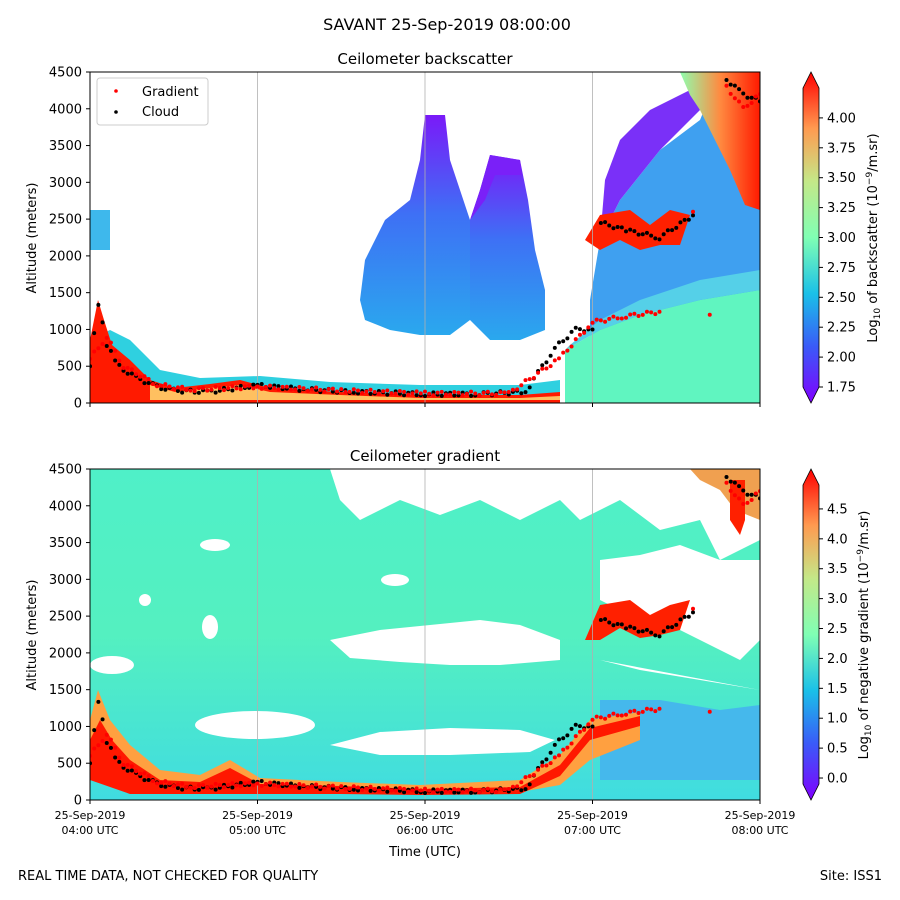 This screenshot has width=900, height=900. Describe the element at coordinates (168, 876) in the screenshot. I see `footer-disclaimer: REAL TIME DATA, NOT CHECKED FOR QUALITY` at that location.